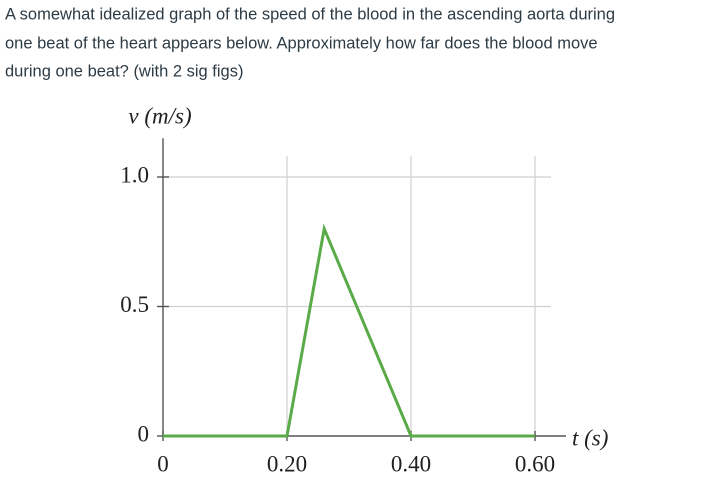 The image size is (728, 484). Describe the element at coordinates (134, 304) in the screenshot. I see `y-tick-label: 0.5` at that location.